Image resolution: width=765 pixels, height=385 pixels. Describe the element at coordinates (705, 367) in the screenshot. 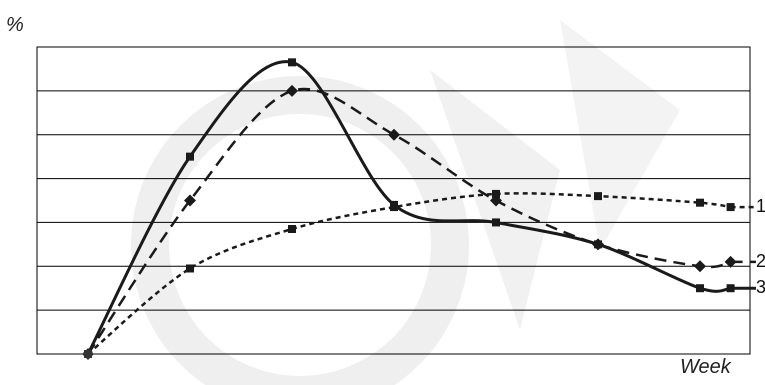

I see `x-axis-label: Week` at that location.